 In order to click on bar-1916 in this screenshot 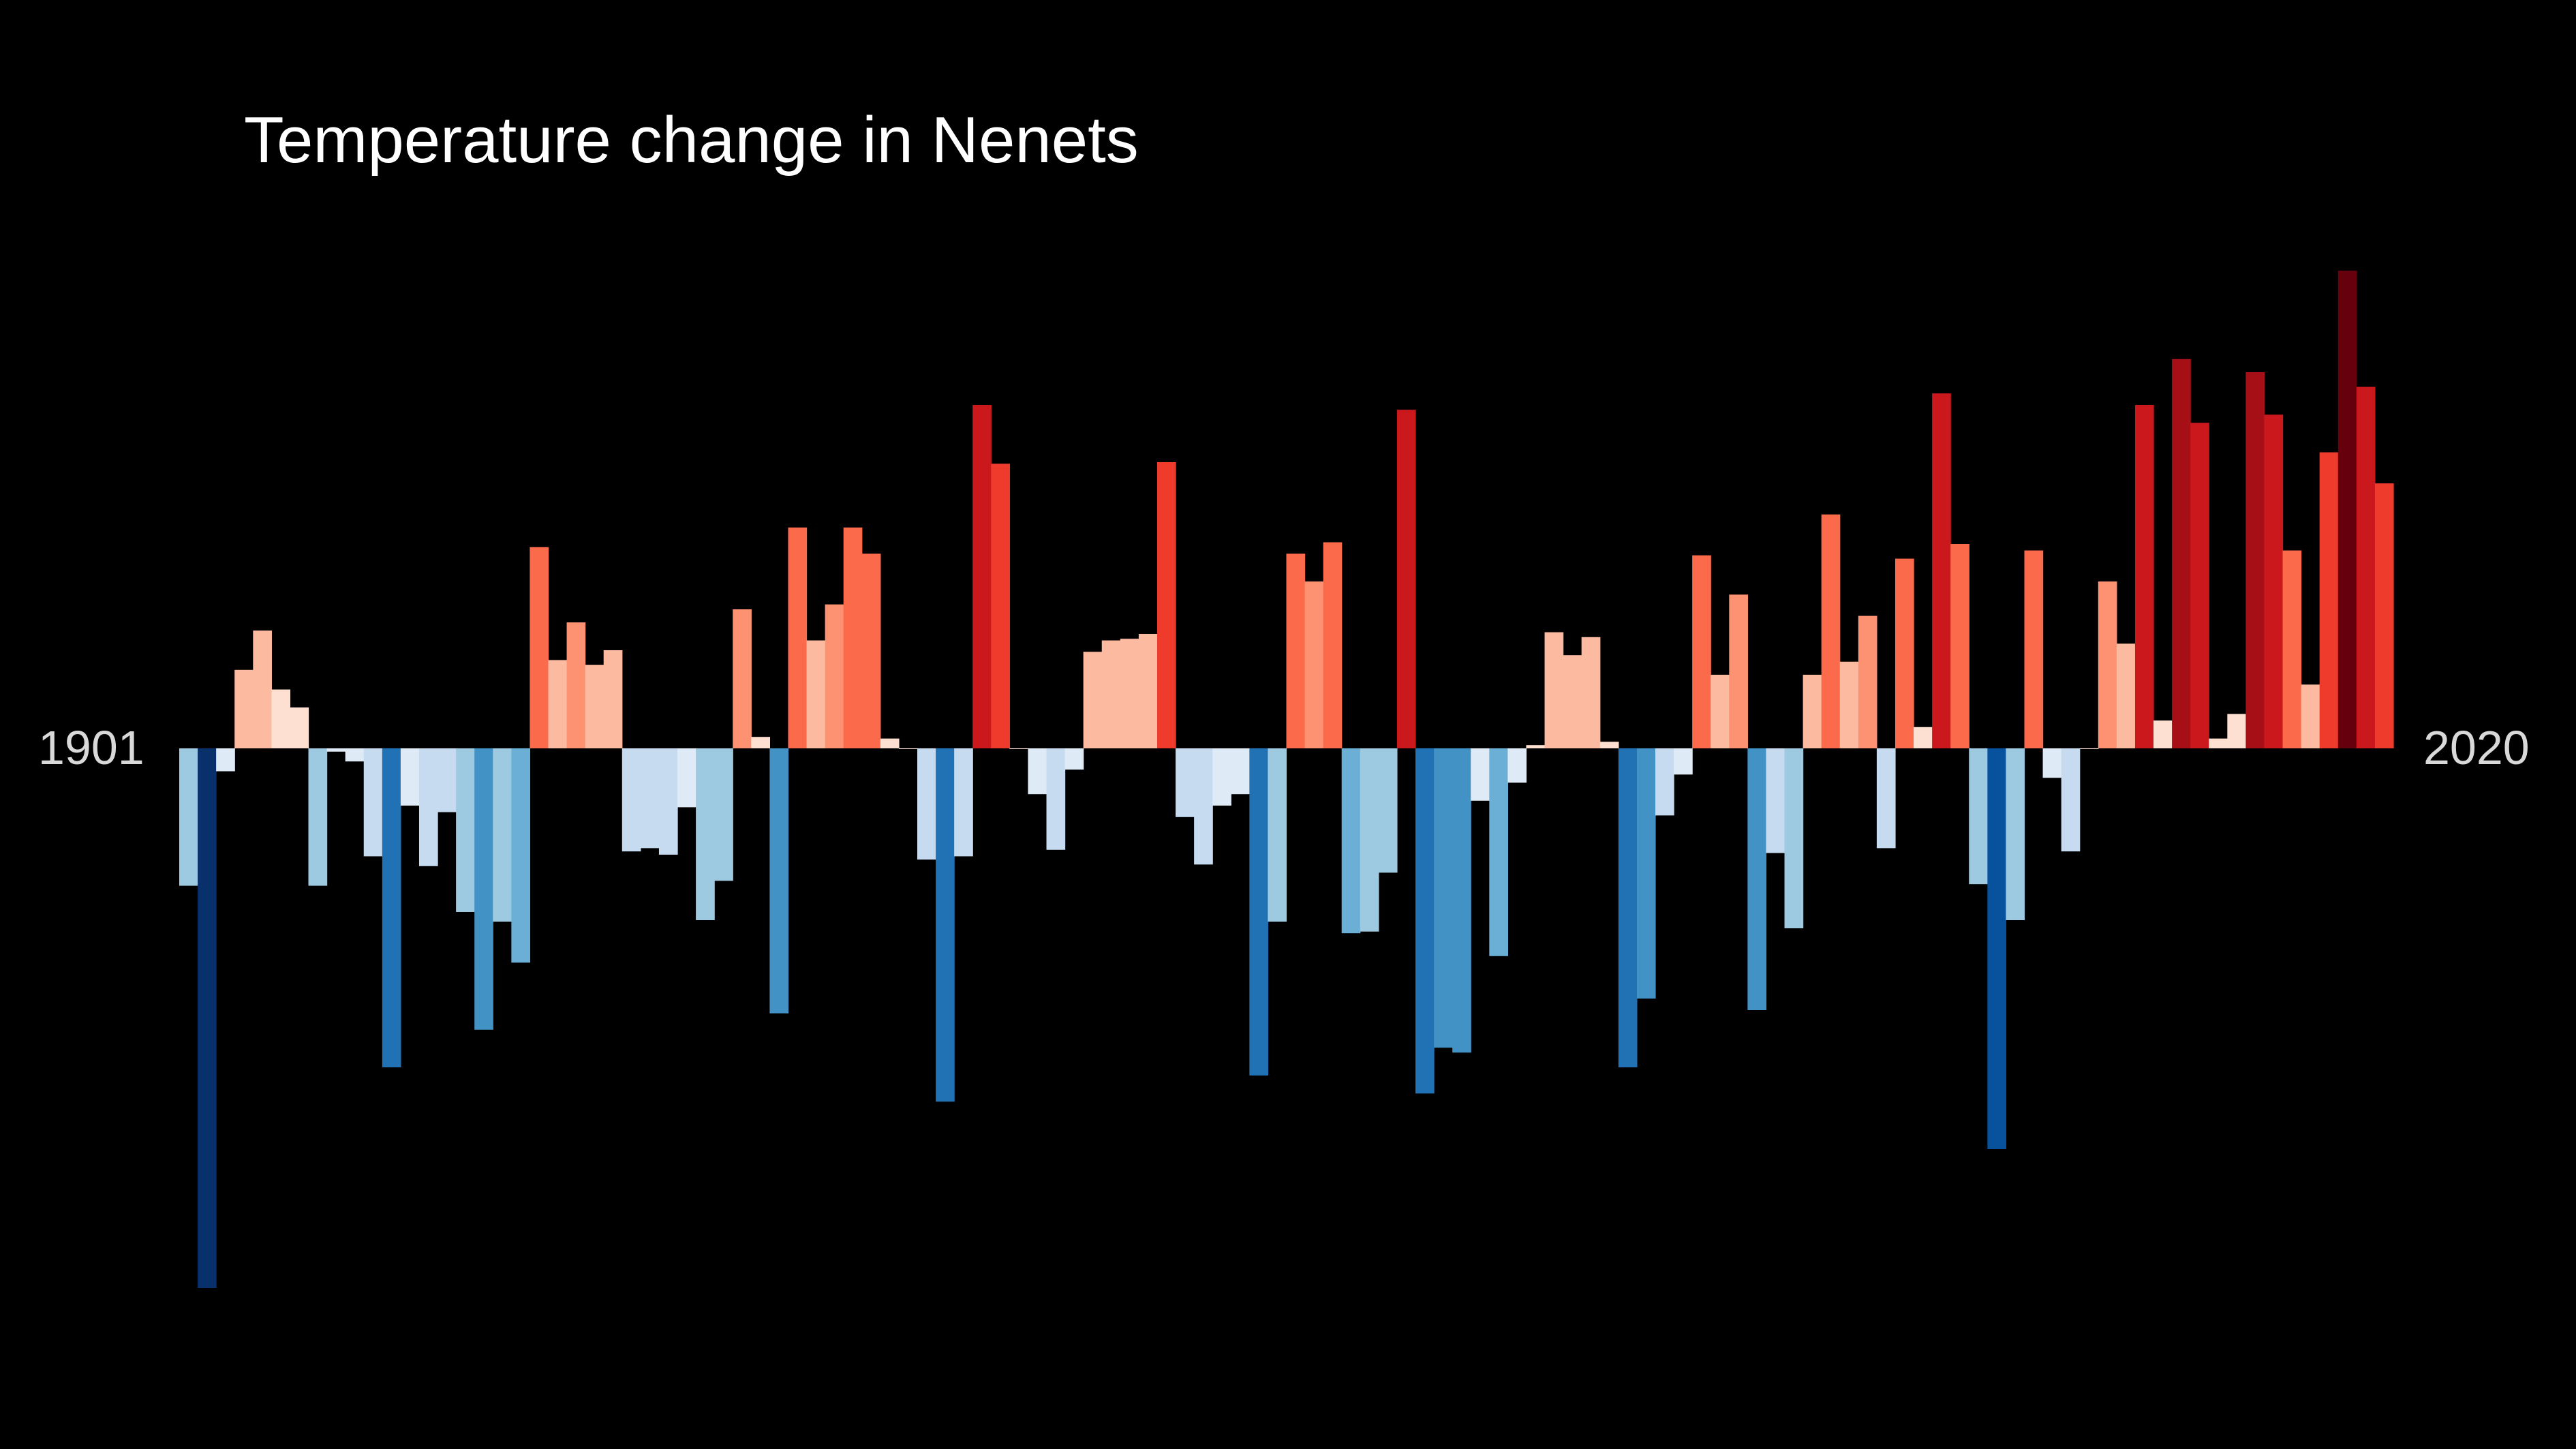, I will do `click(466, 830)`.